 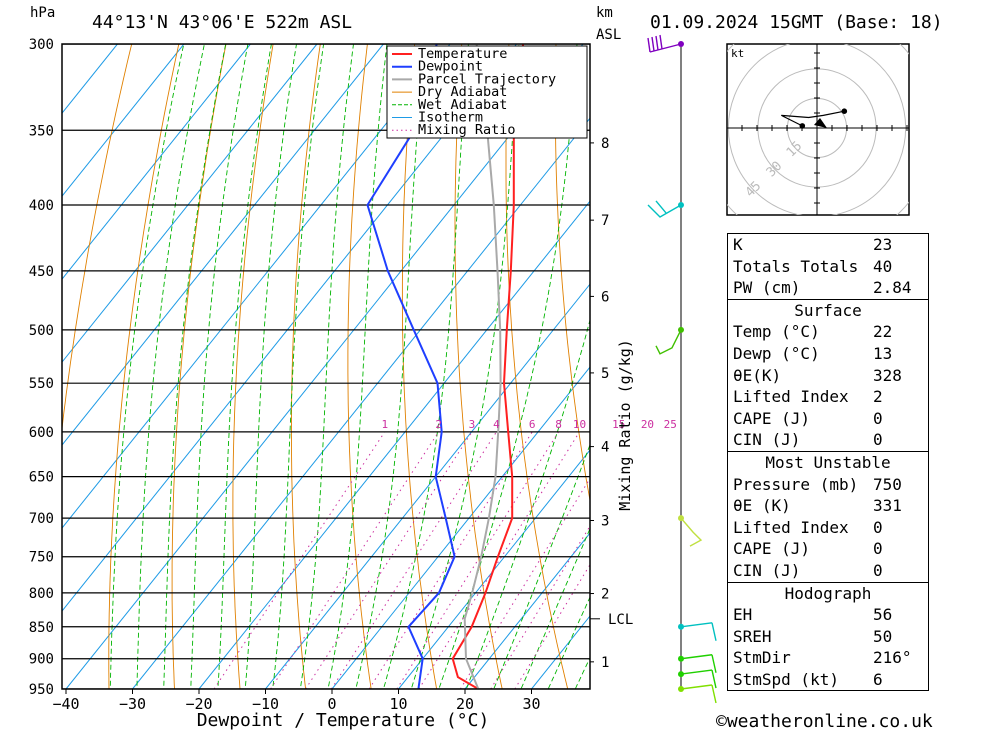 What do you see at coordinates (752, 636) in the screenshot?
I see `hodo-index-label: SREH` at bounding box center [752, 636].